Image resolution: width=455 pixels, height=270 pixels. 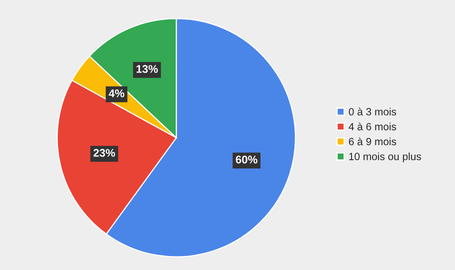 I want to click on data-label: 4%, so click(x=116, y=93).